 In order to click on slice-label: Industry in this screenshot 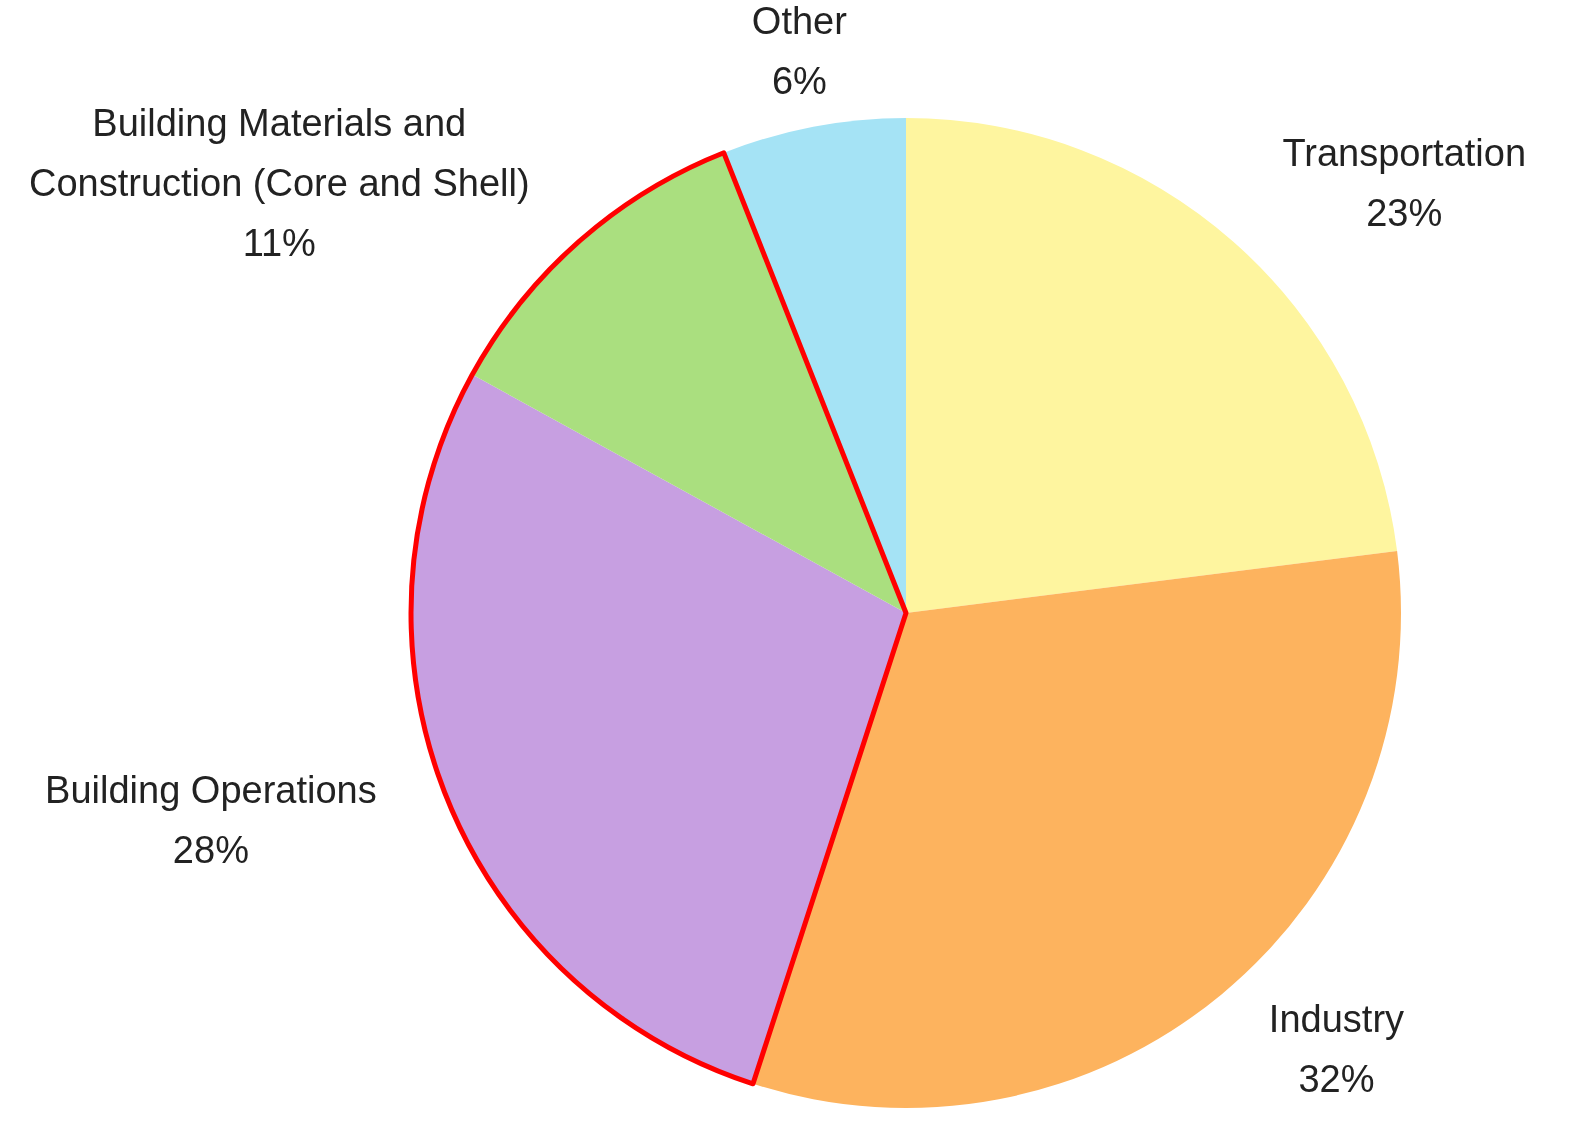, I will do `click(1336, 1019)`.